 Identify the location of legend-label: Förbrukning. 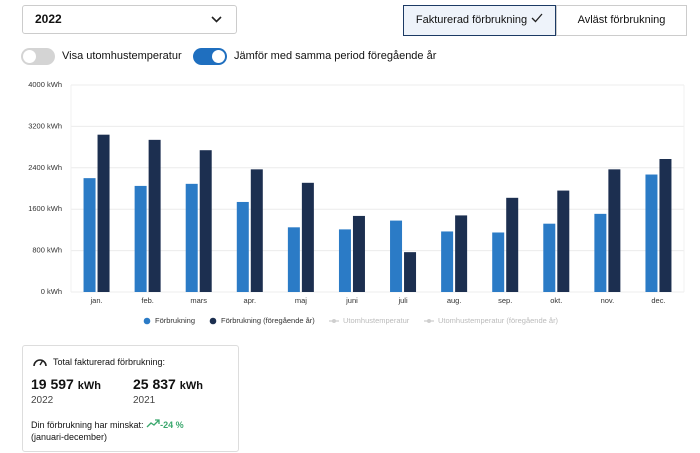
(175, 320).